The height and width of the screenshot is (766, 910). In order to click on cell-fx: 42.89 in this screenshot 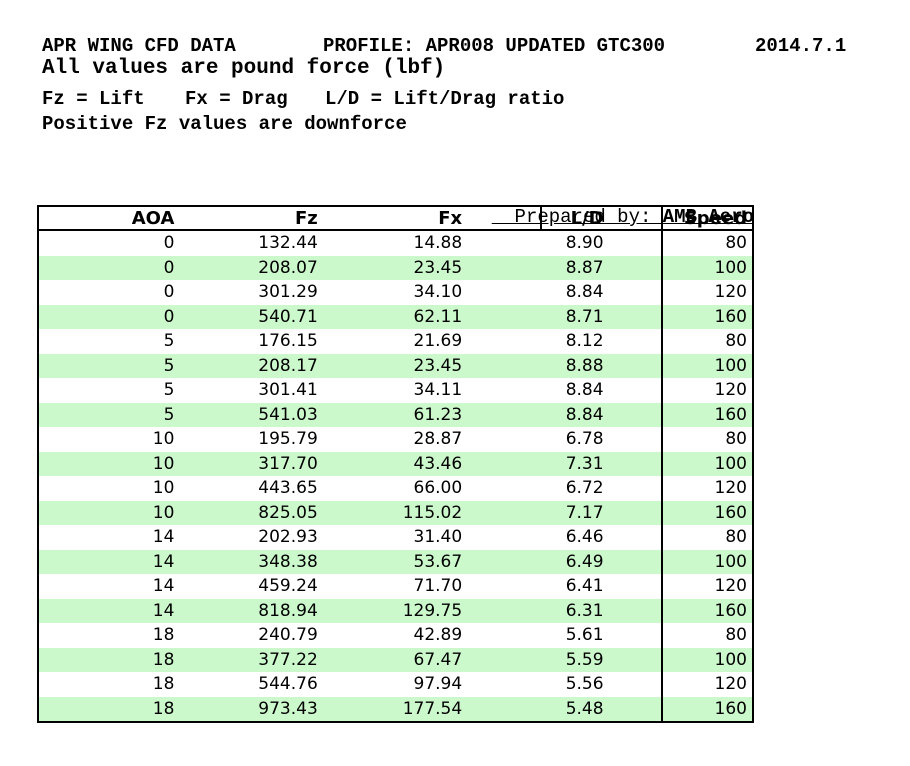, I will do `click(438, 635)`.